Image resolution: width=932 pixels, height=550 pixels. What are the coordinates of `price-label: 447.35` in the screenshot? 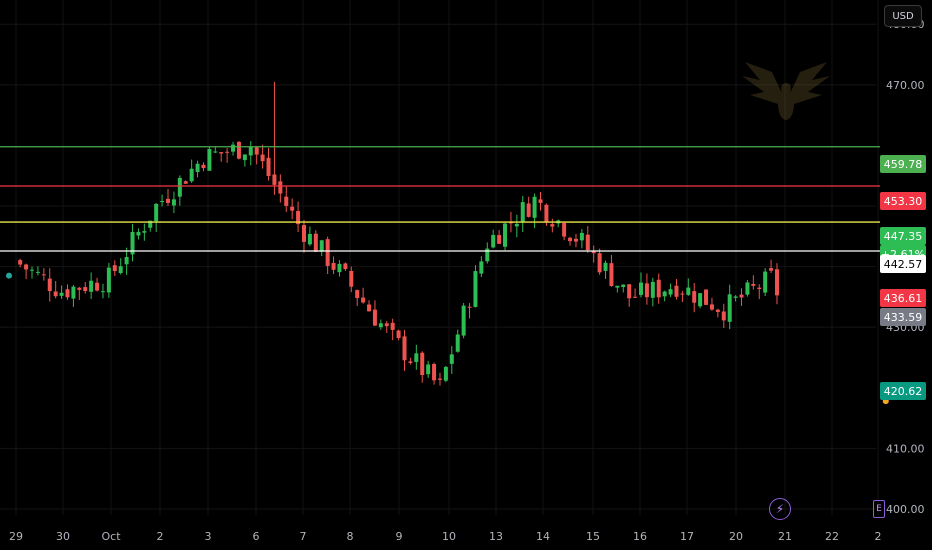 It's located at (903, 236).